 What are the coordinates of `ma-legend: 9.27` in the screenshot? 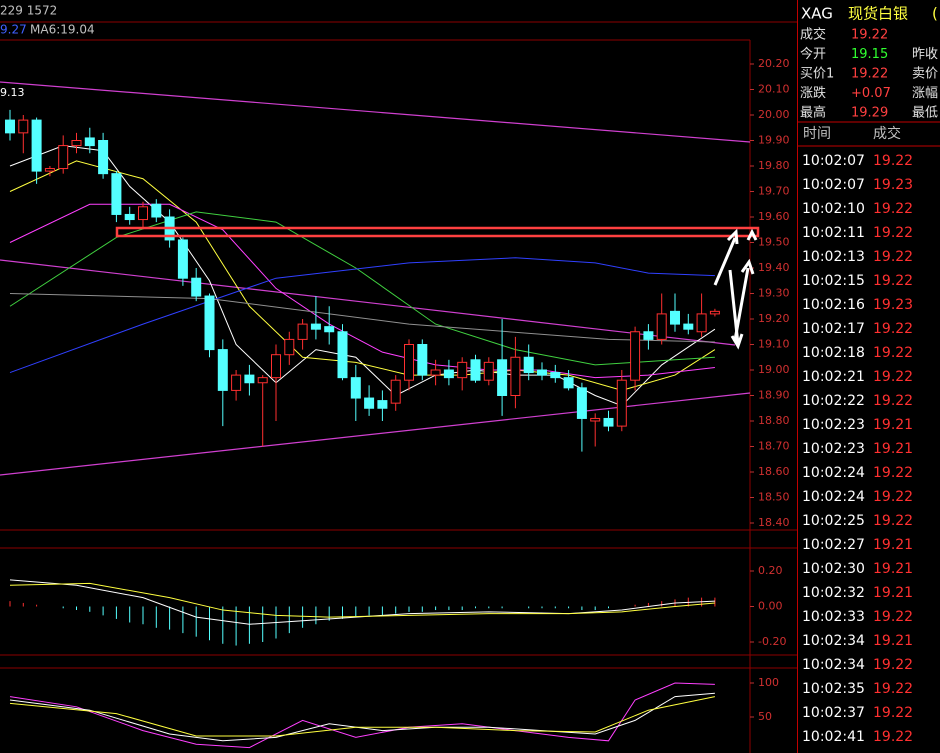 It's located at (13, 30).